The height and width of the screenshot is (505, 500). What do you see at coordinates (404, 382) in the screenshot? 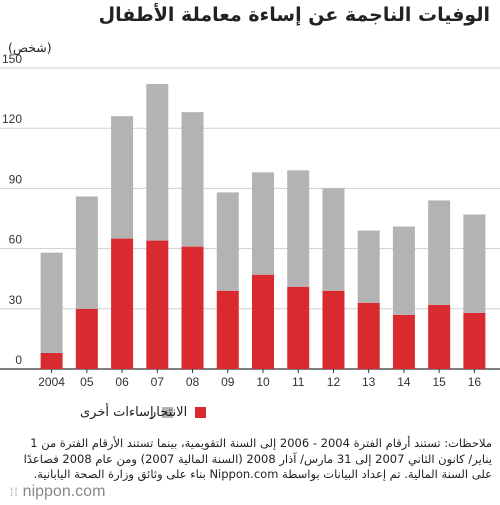
I see `x-tick-label: 14` at bounding box center [404, 382].